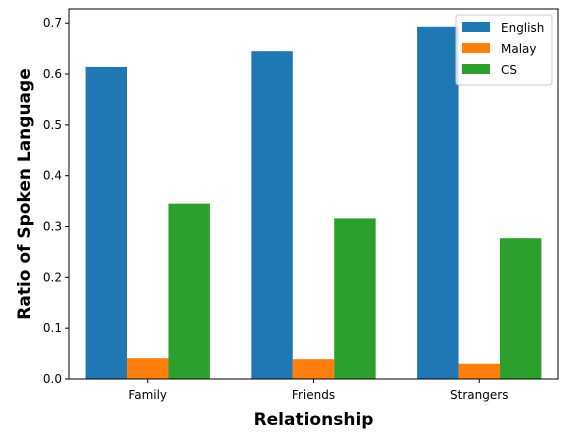  What do you see at coordinates (476, 27) in the screenshot?
I see `legend-swatch-english` at bounding box center [476, 27].